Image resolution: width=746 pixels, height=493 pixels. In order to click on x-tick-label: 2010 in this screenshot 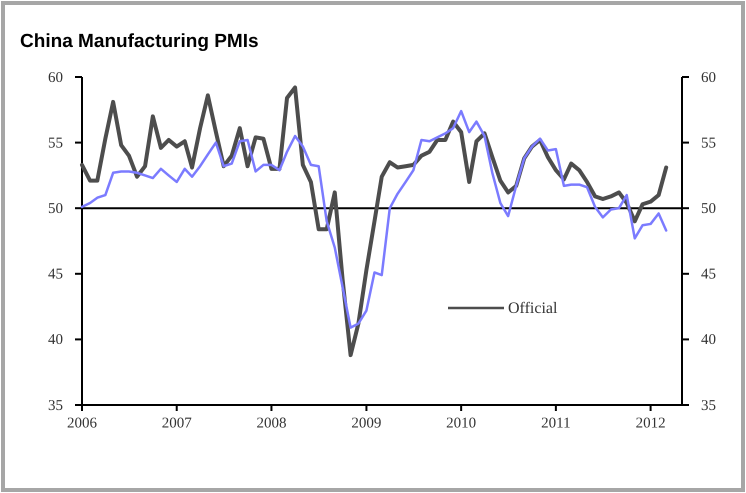, I will do `click(461, 424)`.